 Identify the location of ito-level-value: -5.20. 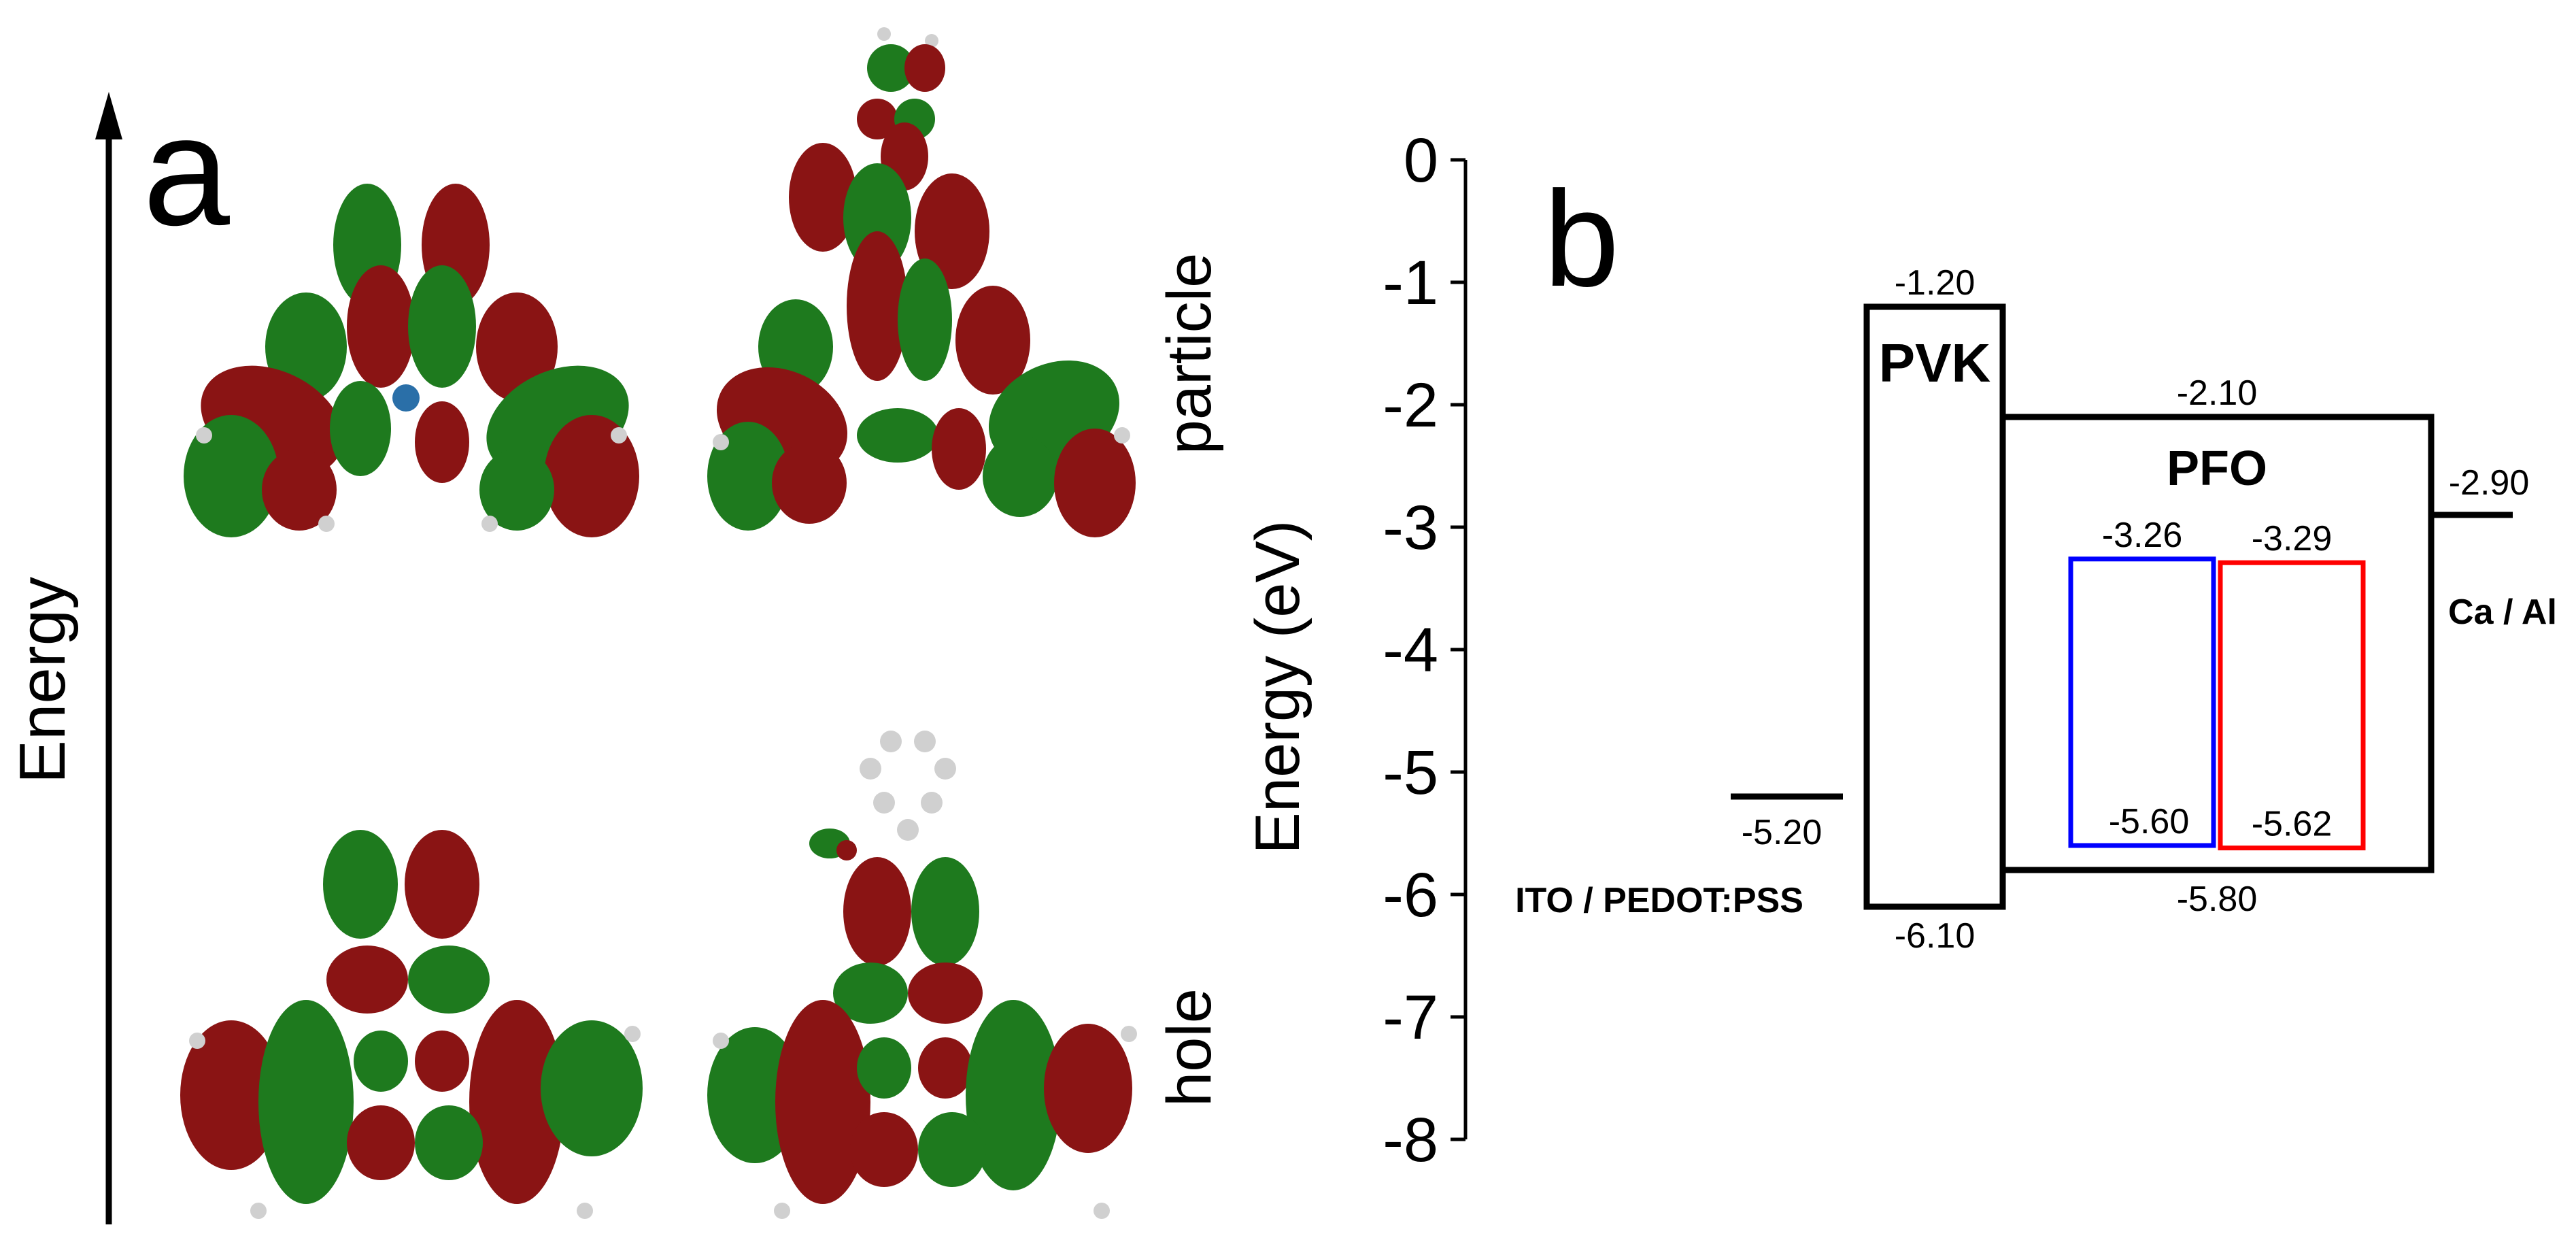
(1782, 832).